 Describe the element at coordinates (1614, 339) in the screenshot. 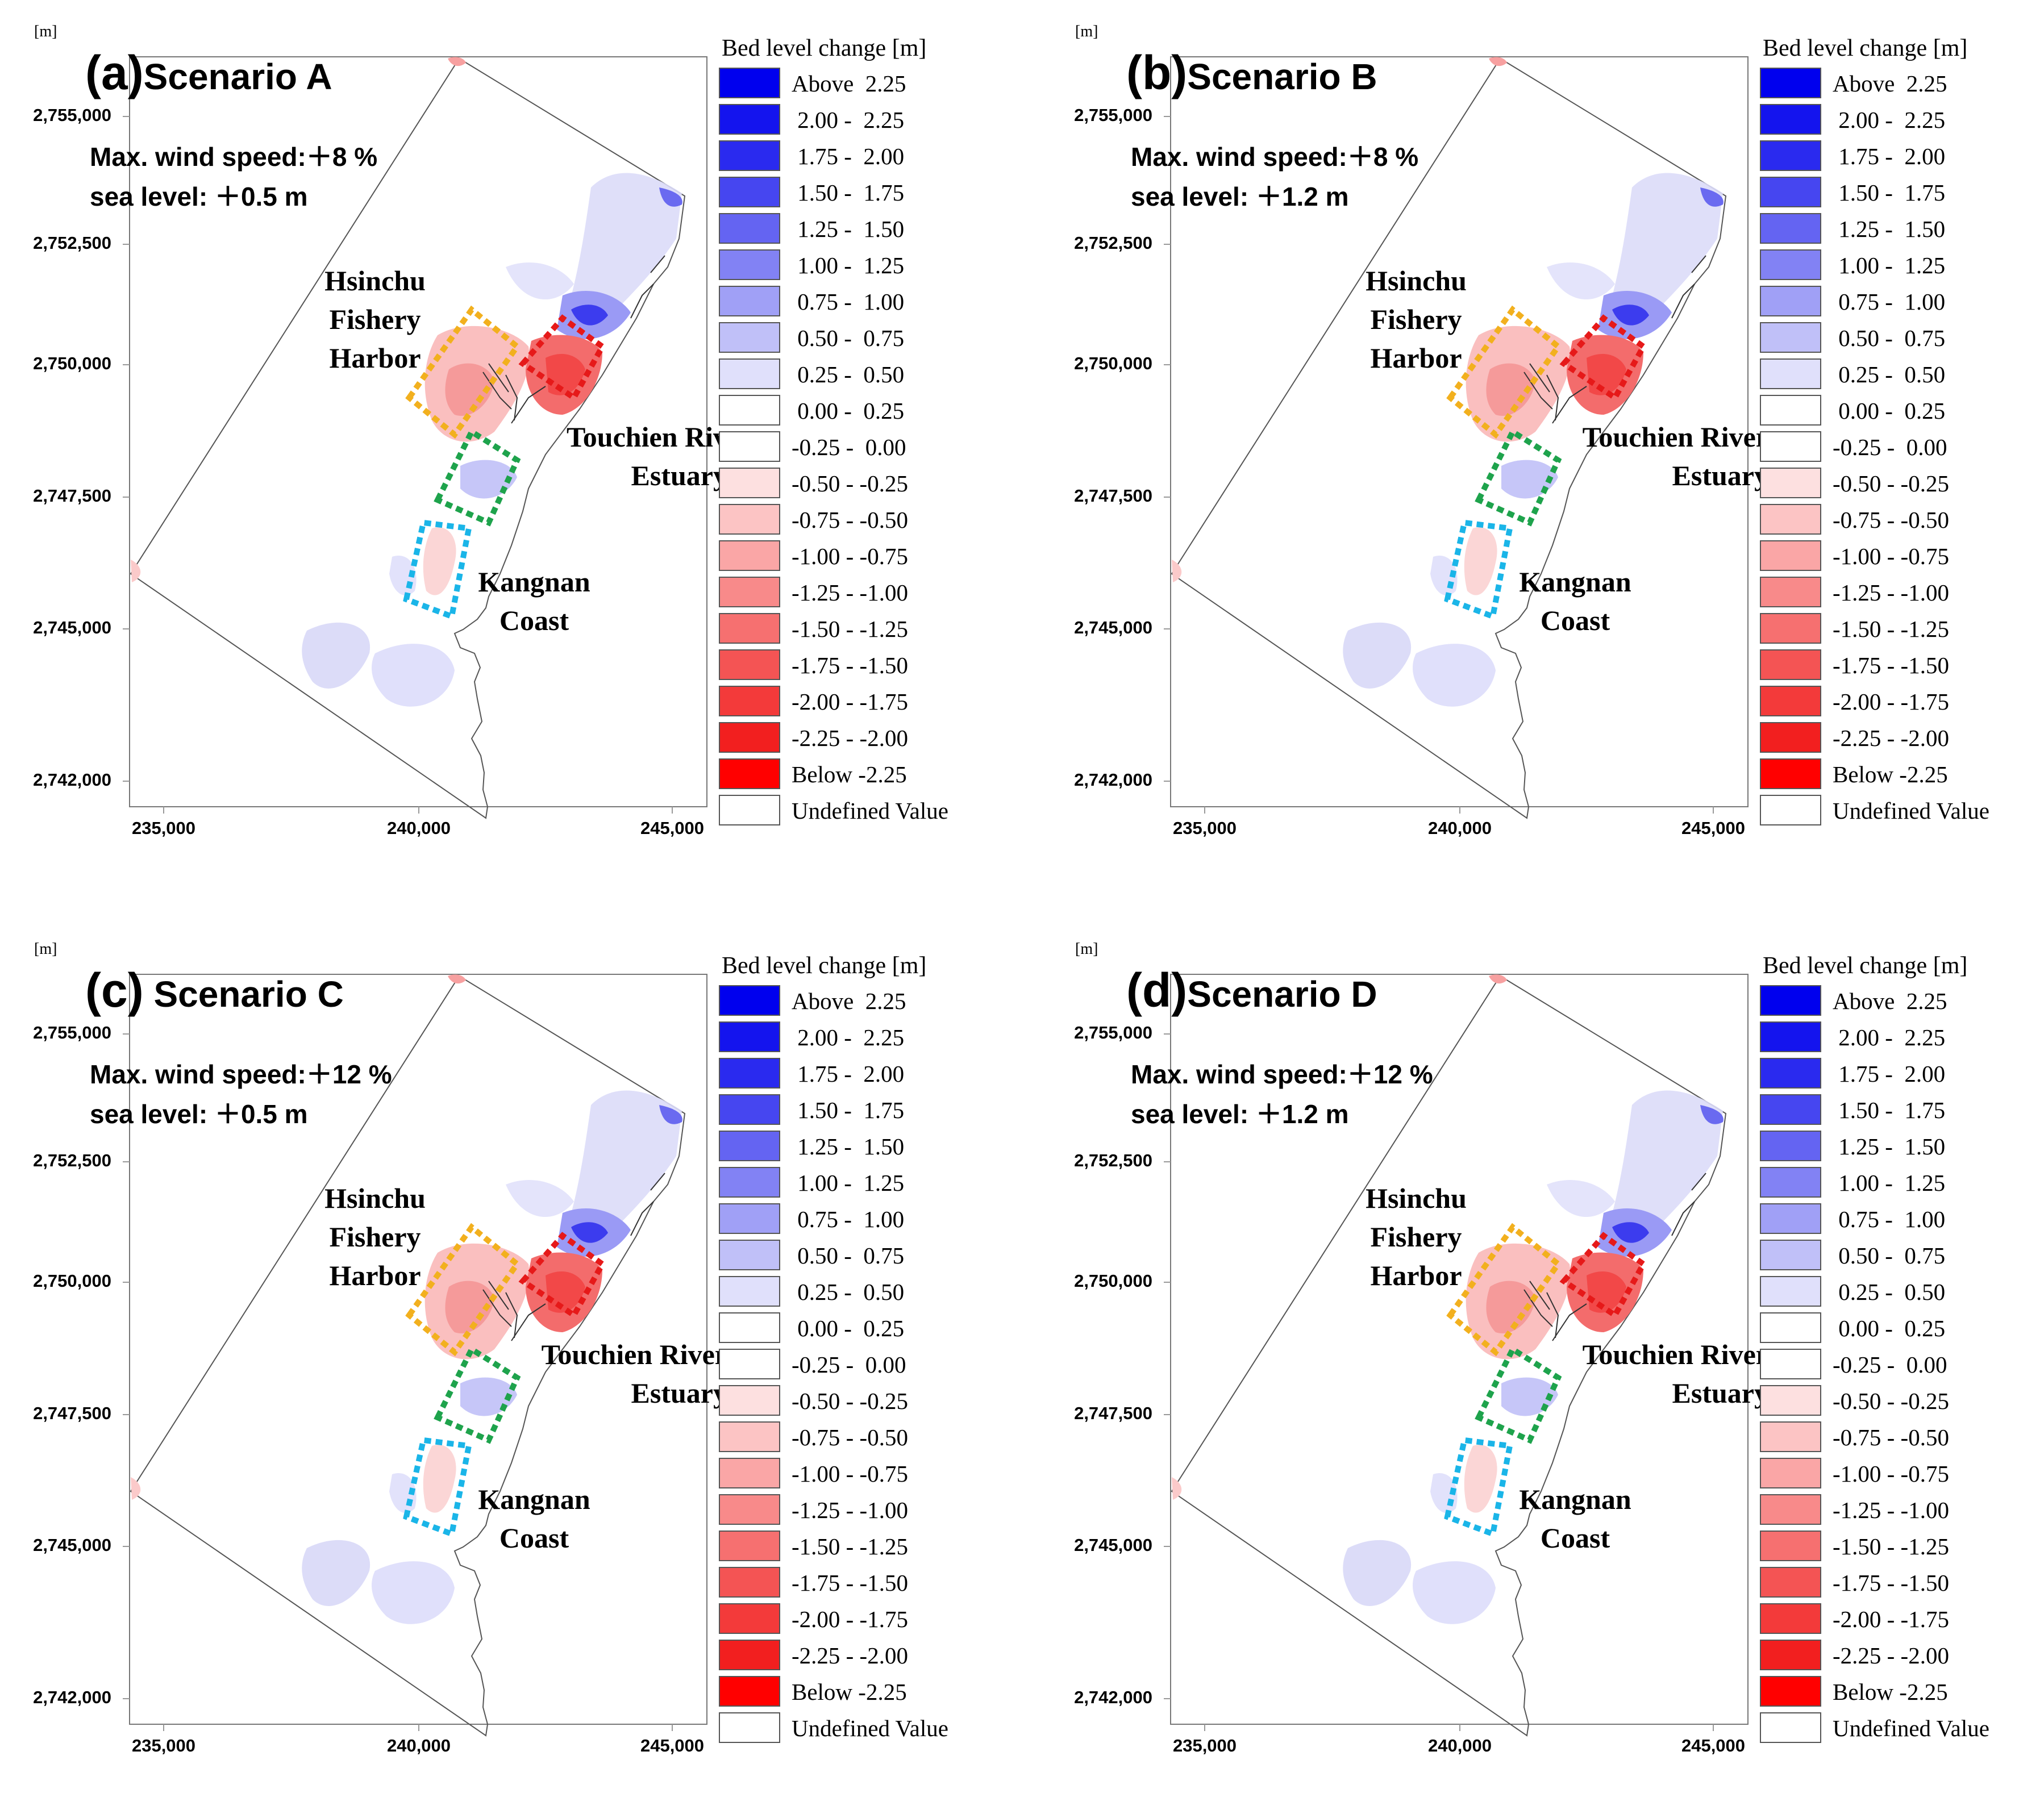

I see `harbor-structures` at that location.